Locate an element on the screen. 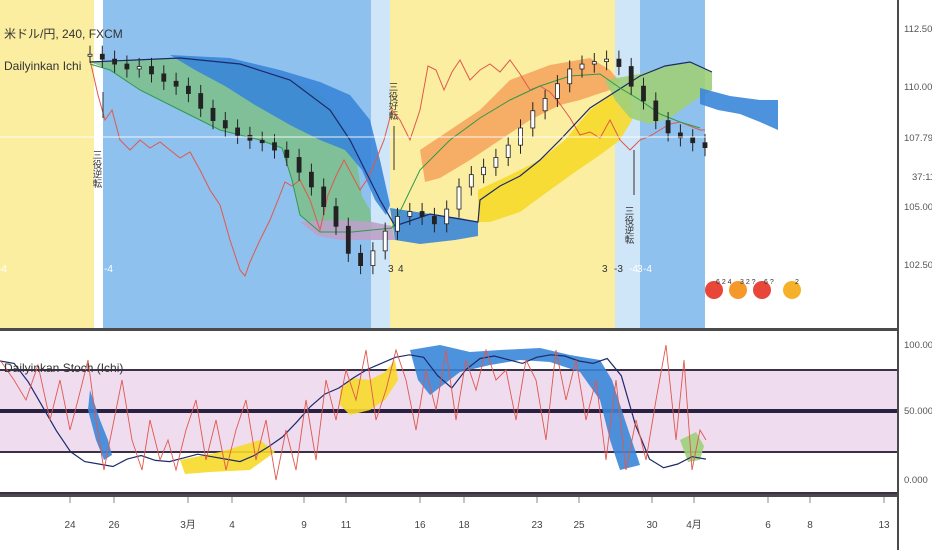 This screenshot has height=550, width=932. x-tick-label: 6 is located at coordinates (768, 525).